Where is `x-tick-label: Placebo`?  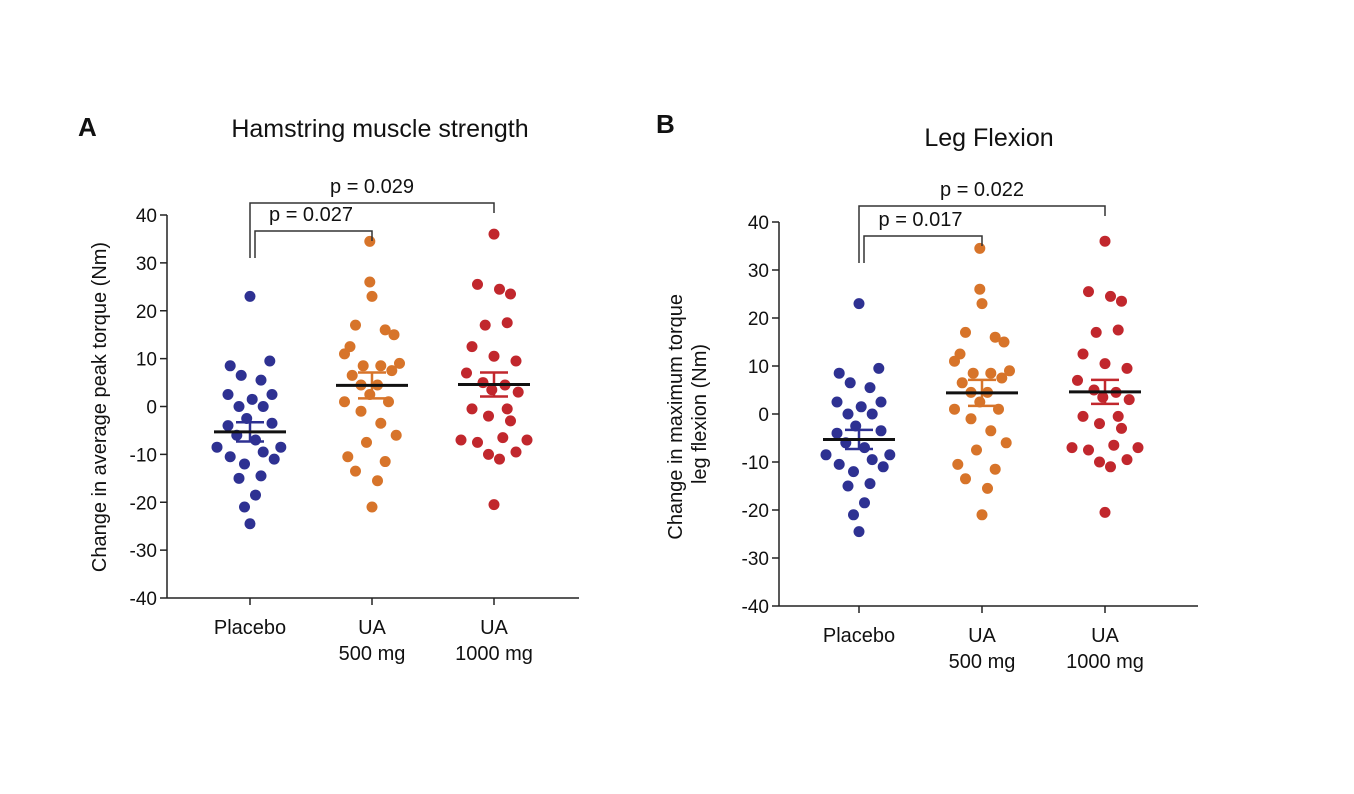
x-tick-label: Placebo is located at coordinates (250, 628).